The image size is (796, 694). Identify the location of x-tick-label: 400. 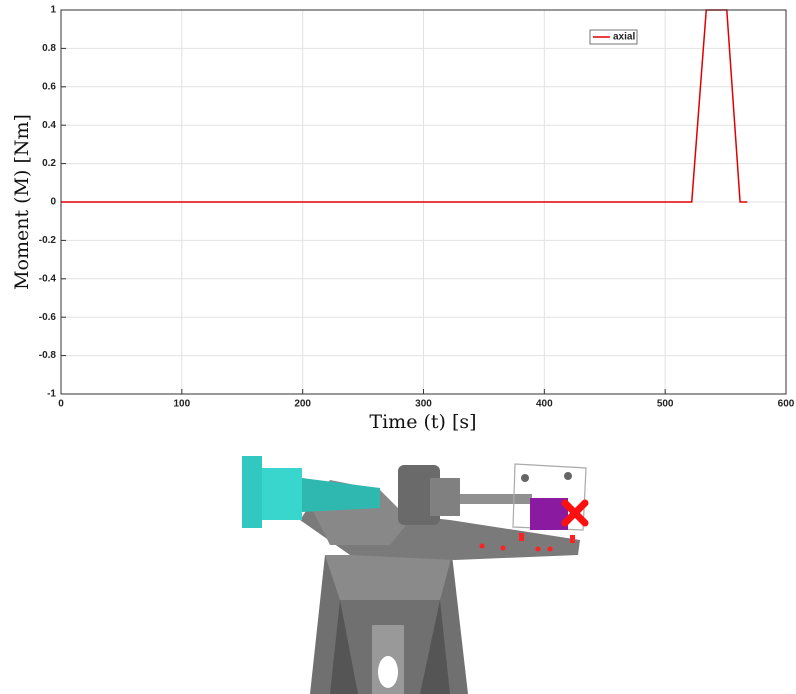
(544, 404).